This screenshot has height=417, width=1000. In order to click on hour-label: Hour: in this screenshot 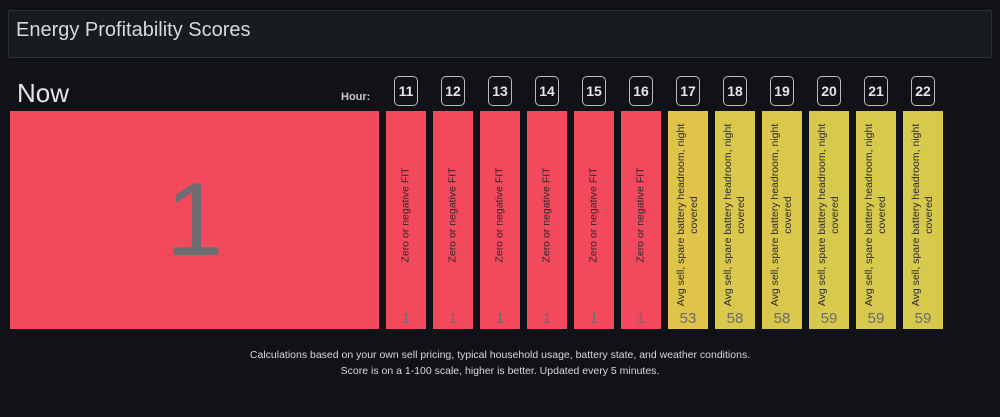, I will do `click(356, 97)`.